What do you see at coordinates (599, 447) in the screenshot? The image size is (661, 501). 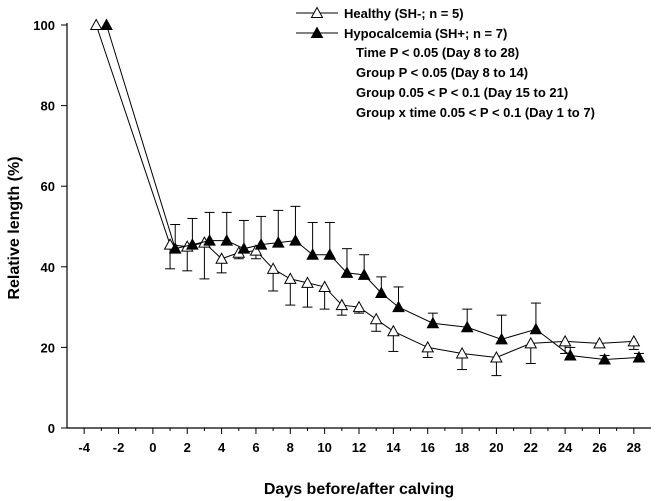 I see `x-tick-label: 26` at bounding box center [599, 447].